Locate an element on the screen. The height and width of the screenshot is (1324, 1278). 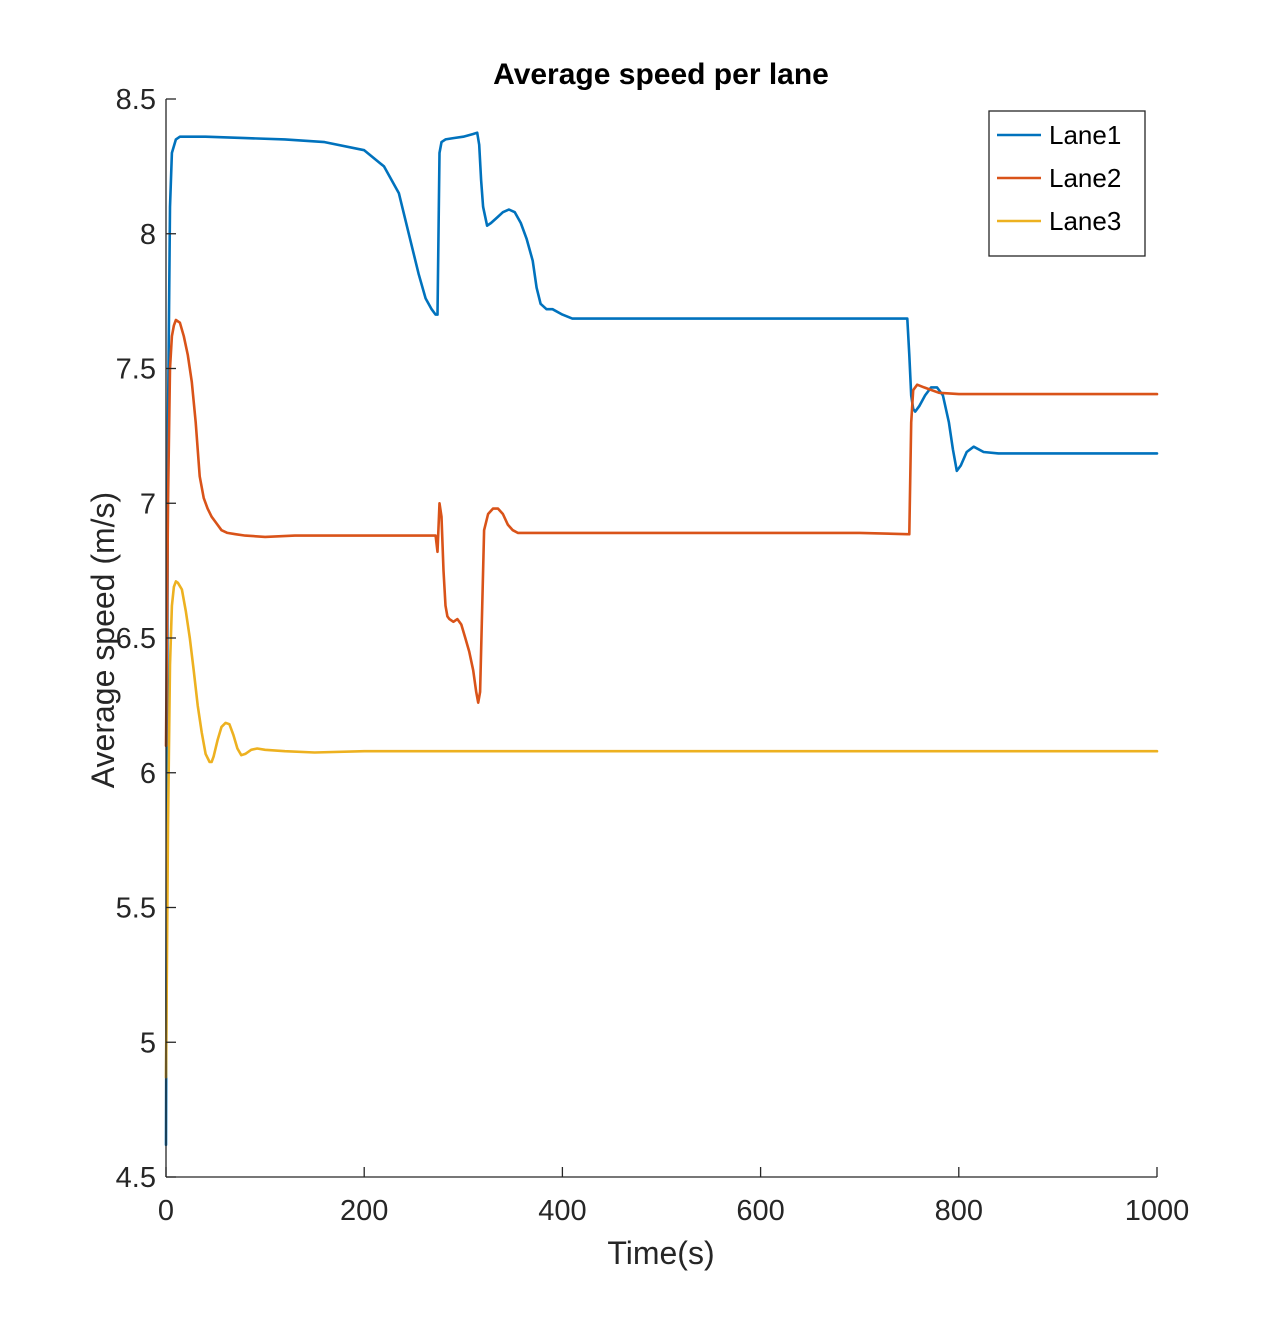
y-tick-label: 5.5 is located at coordinates (136, 909).